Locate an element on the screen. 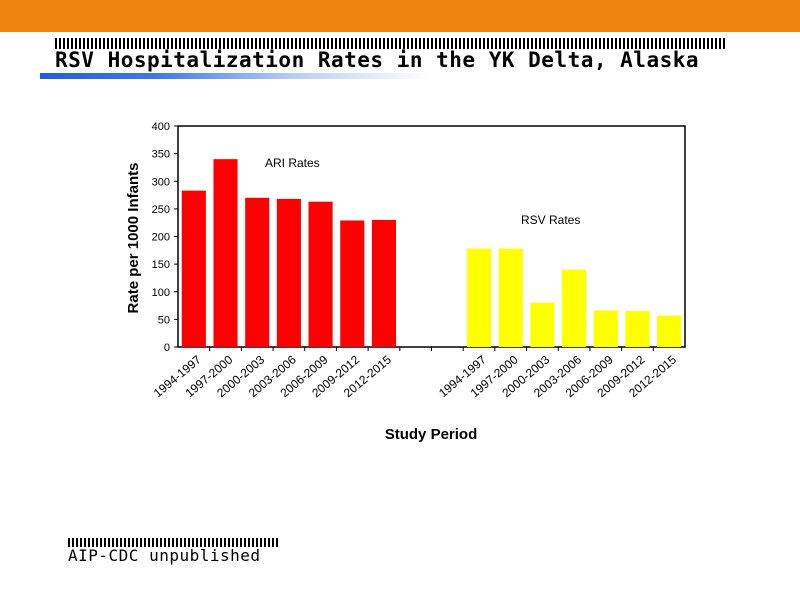 Image resolution: width=800 pixels, height=600 pixels. footer-source-text: AIP-CDC unpublished is located at coordinates (164, 555).